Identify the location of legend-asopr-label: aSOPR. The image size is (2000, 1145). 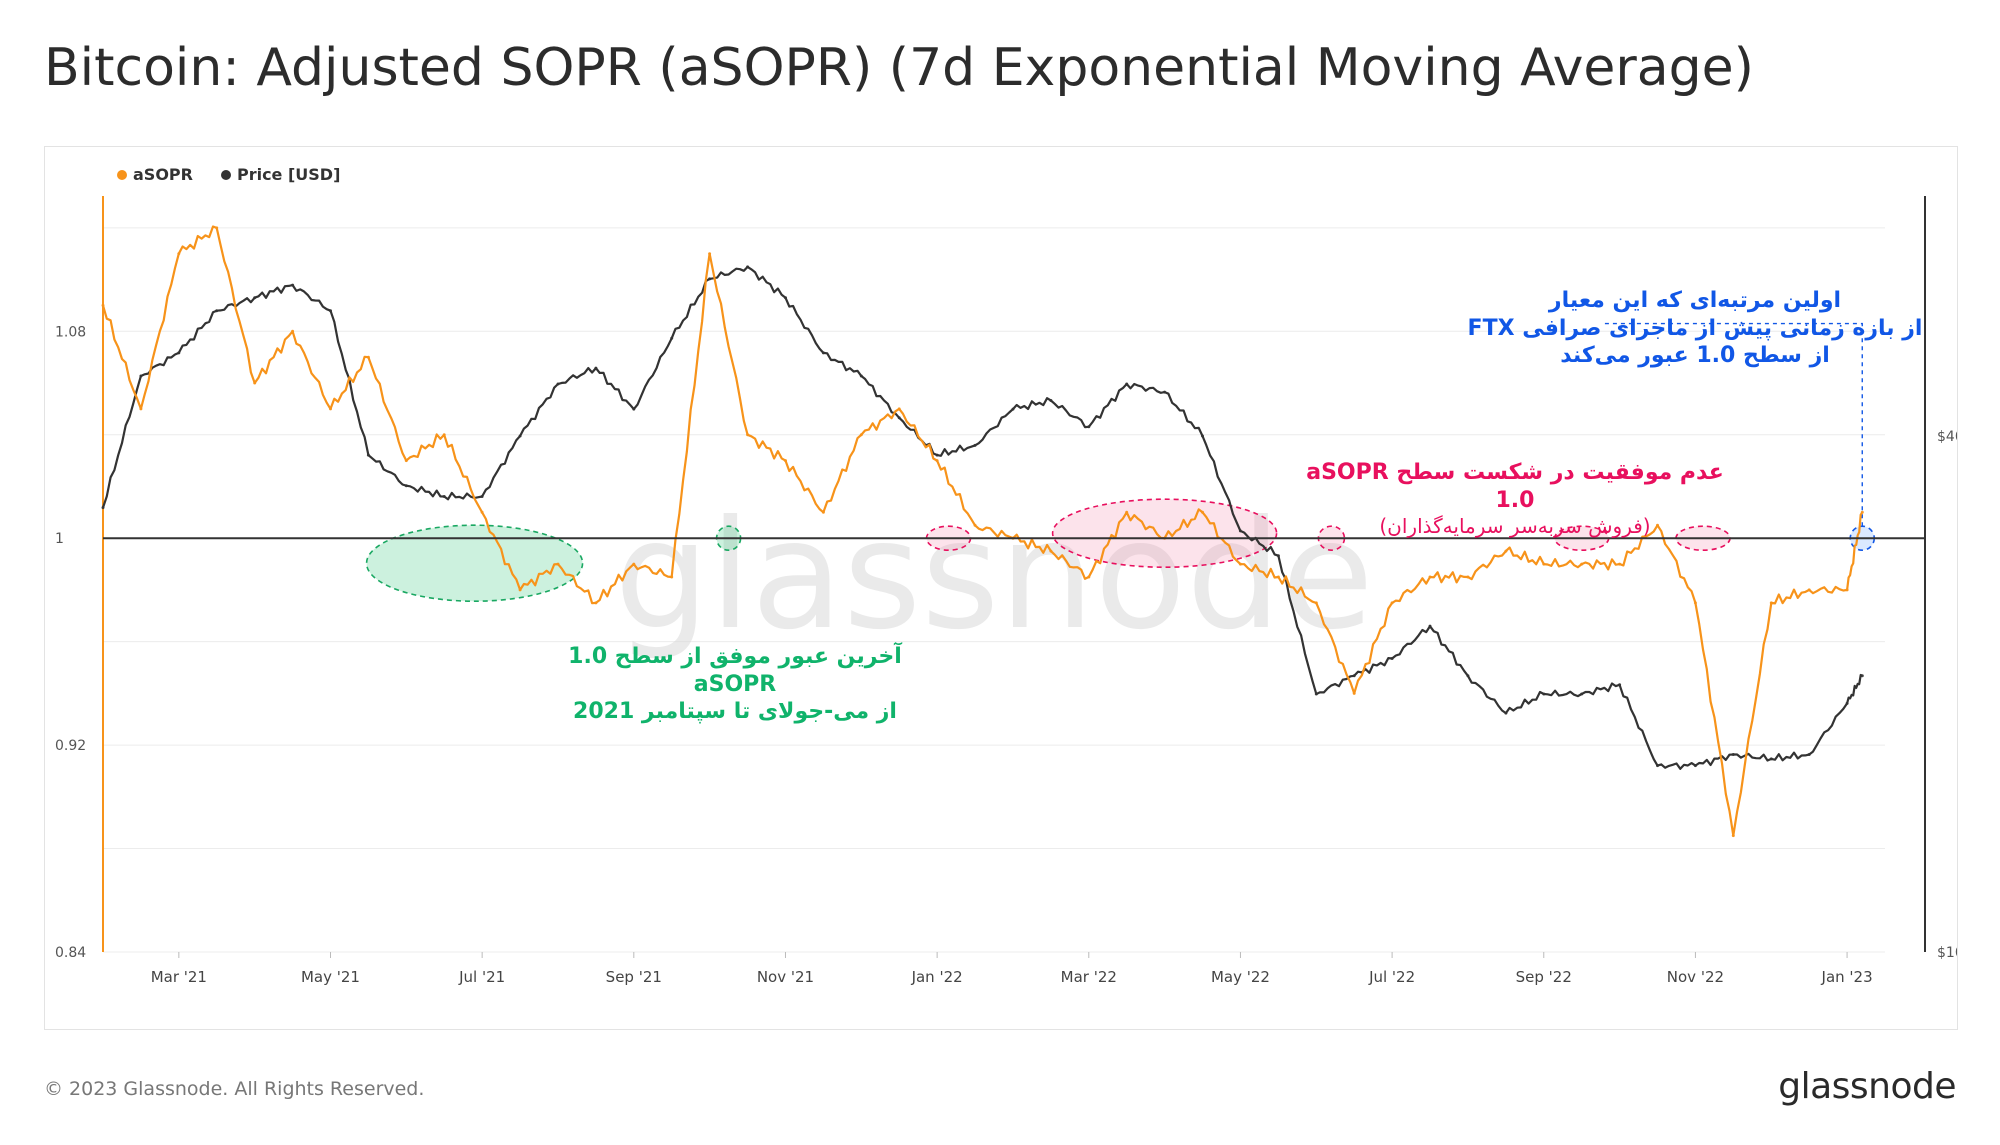
(163, 174).